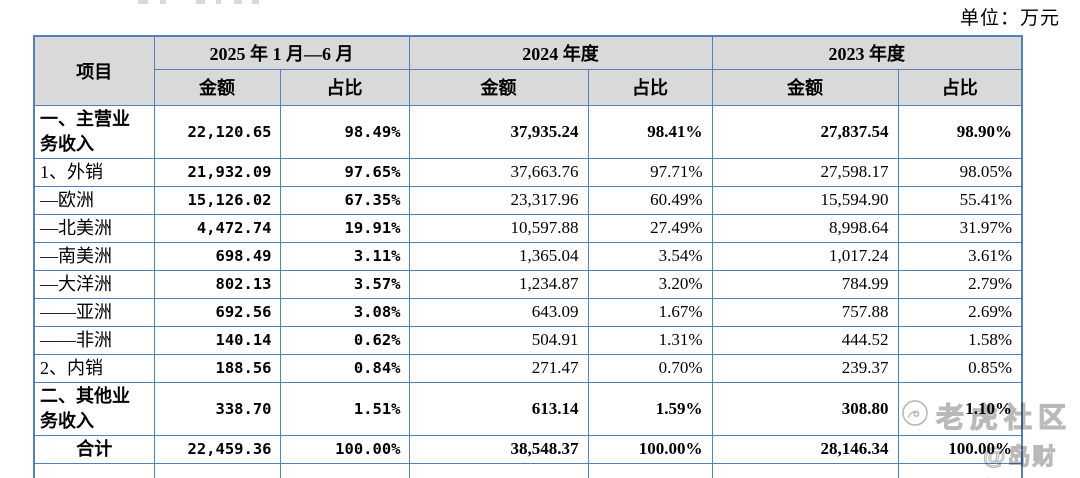 Image resolution: width=1080 pixels, height=478 pixels. Describe the element at coordinates (805, 200) in the screenshot. I see `value-cell: 15,594.90` at that location.